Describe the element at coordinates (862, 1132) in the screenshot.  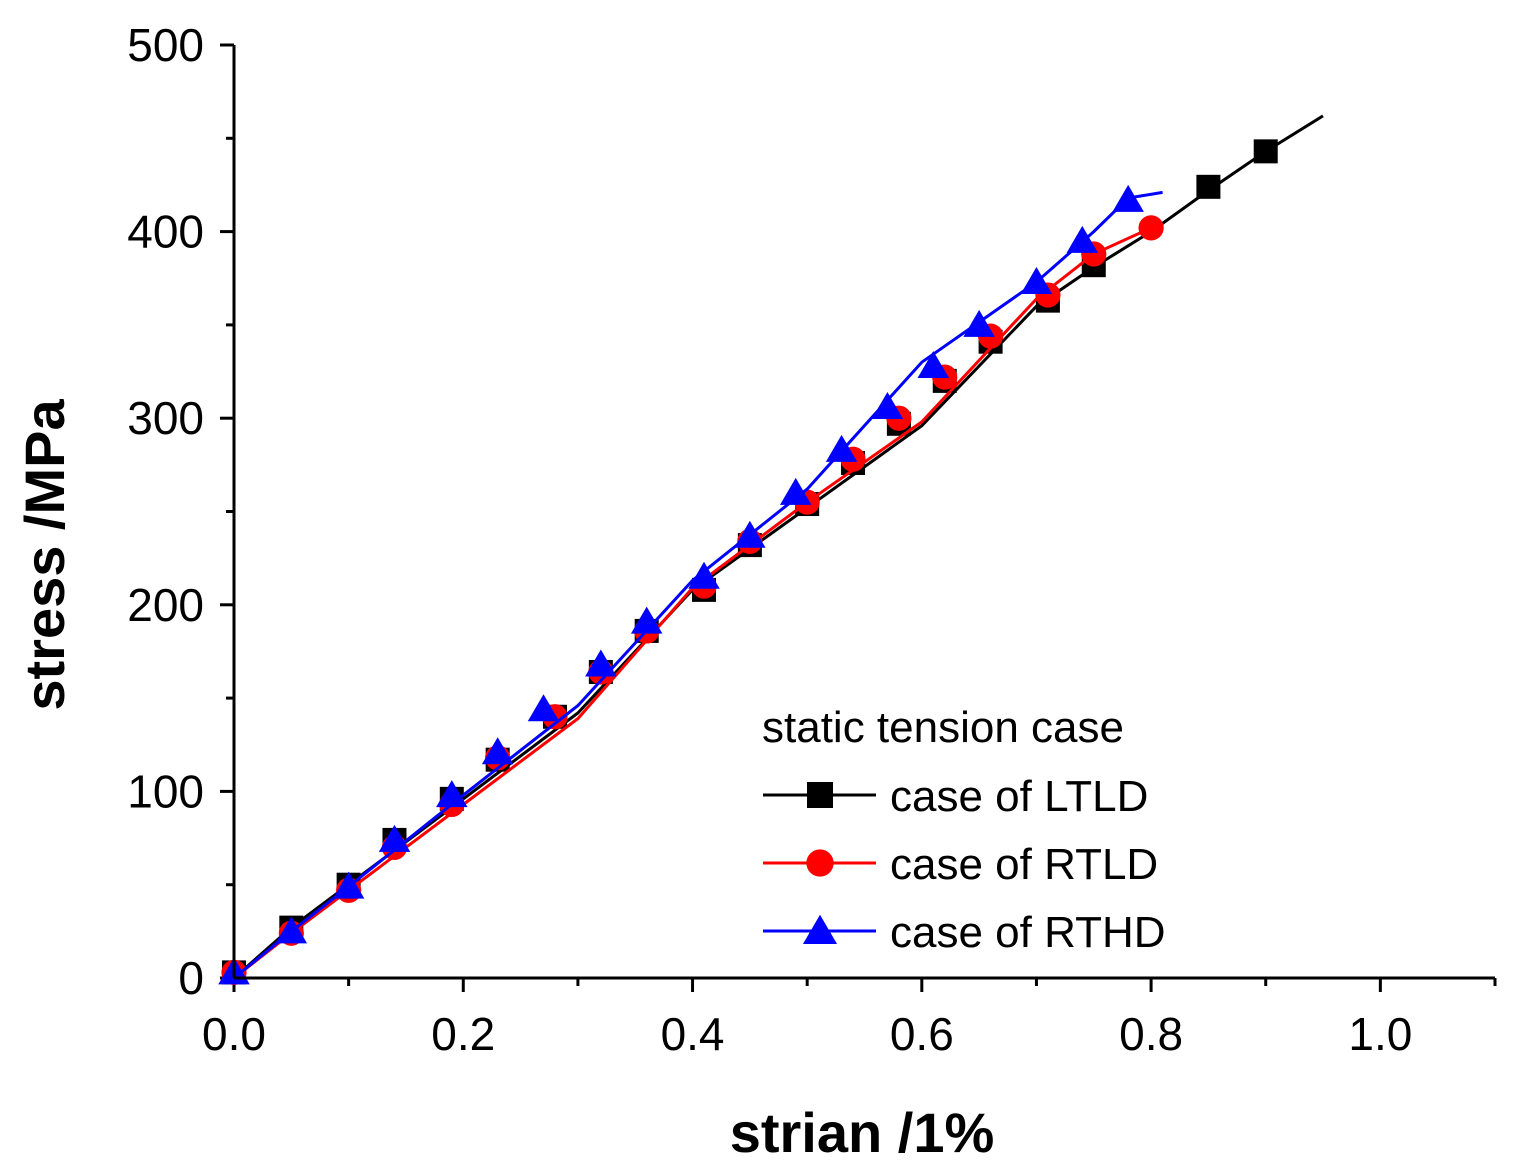
I see `x-axis-title: strian /1%` at that location.